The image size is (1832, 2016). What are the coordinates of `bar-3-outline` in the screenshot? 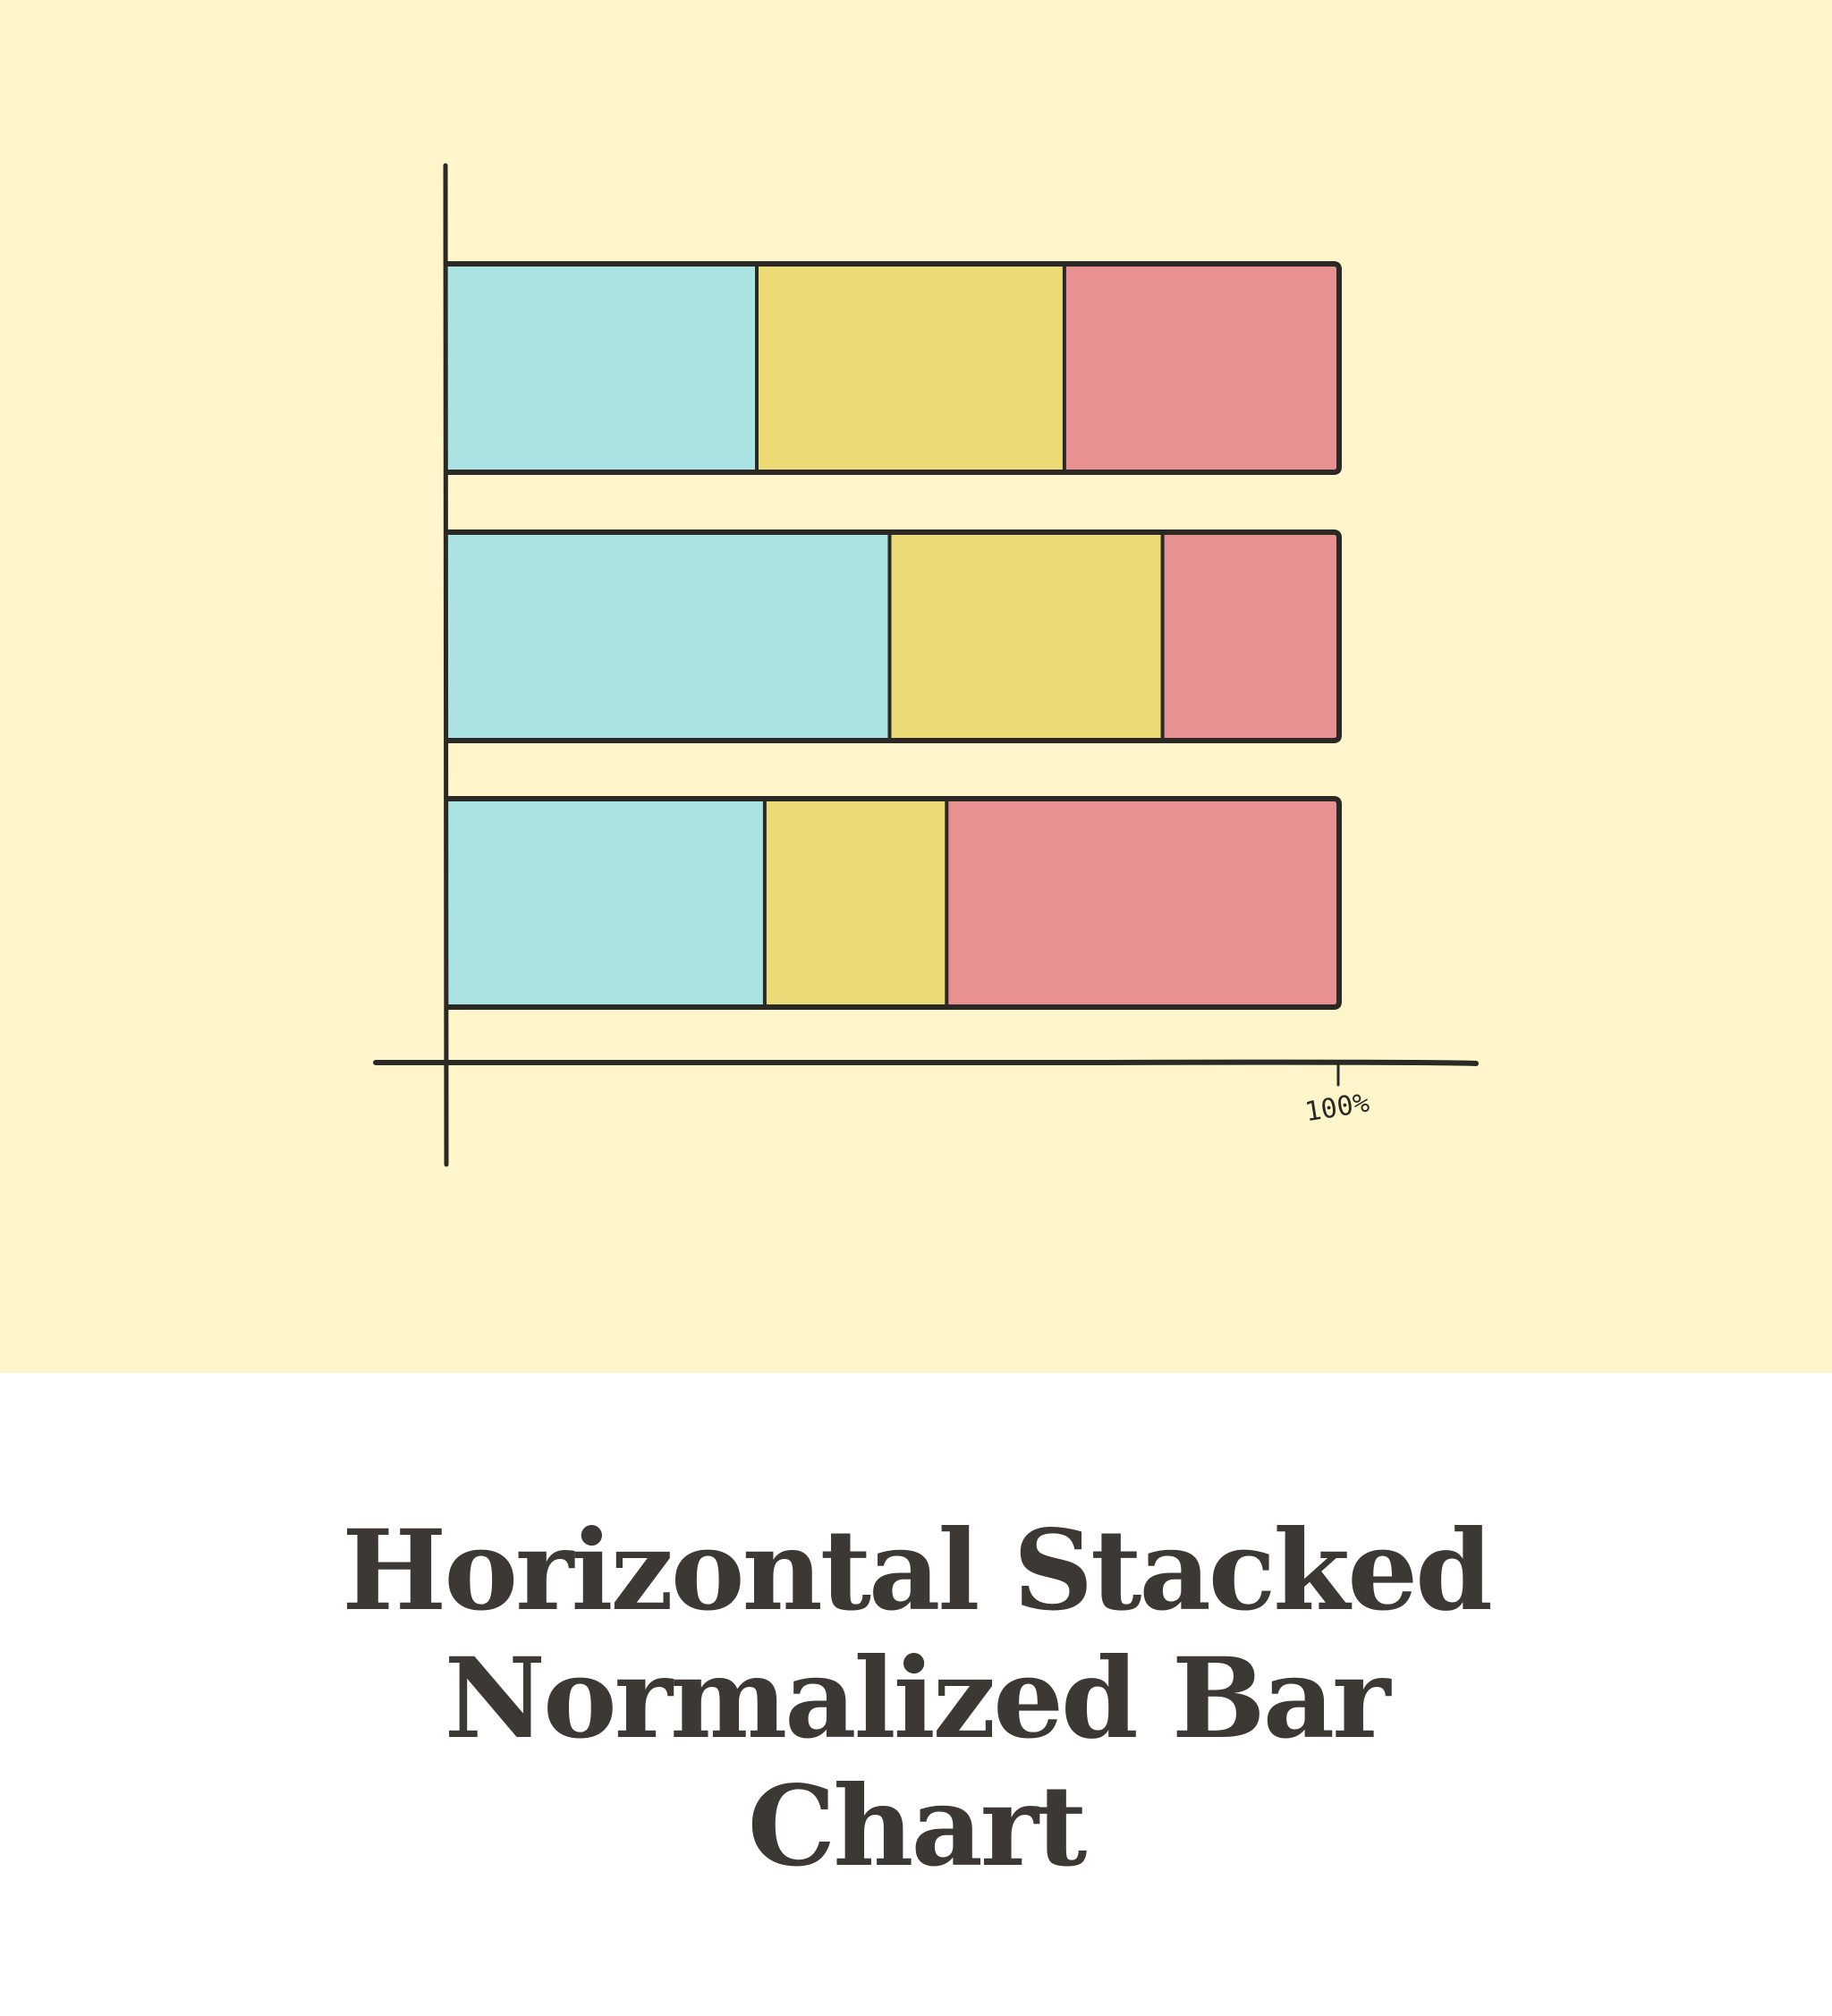 It's located at (893, 903).